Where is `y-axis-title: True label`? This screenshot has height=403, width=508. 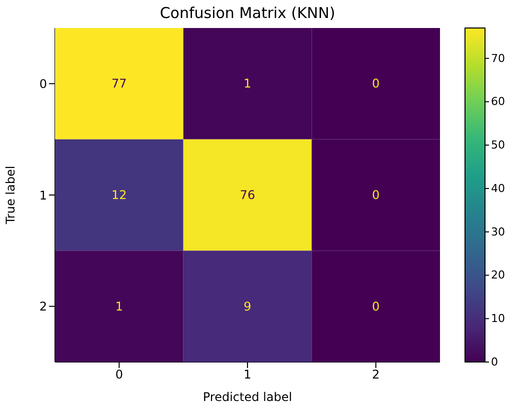 y-axis-title: True label is located at coordinates (10, 196).